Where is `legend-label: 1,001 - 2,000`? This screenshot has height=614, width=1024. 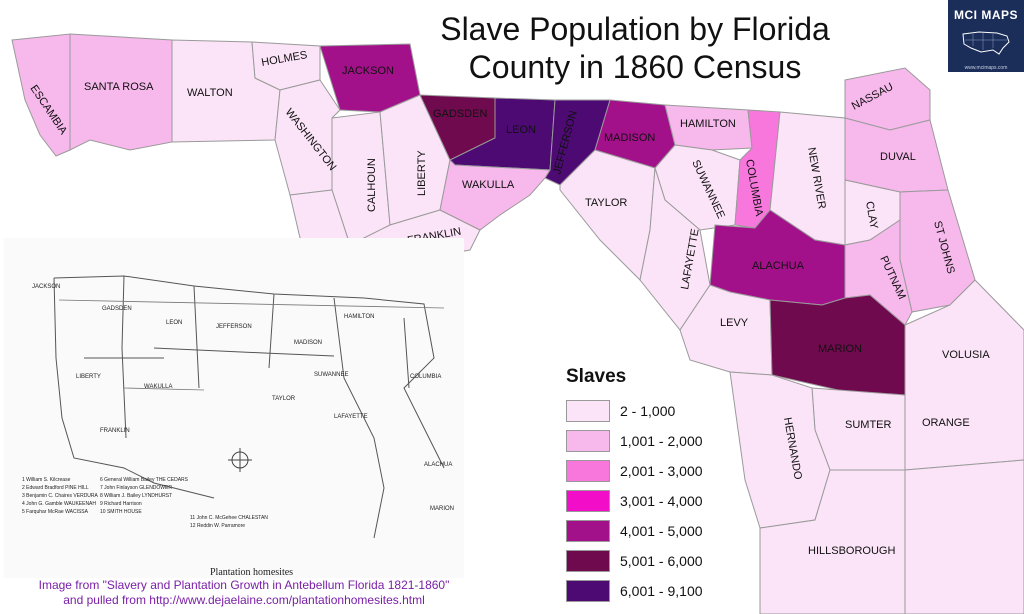 legend-label: 1,001 - 2,000 is located at coordinates (661, 441).